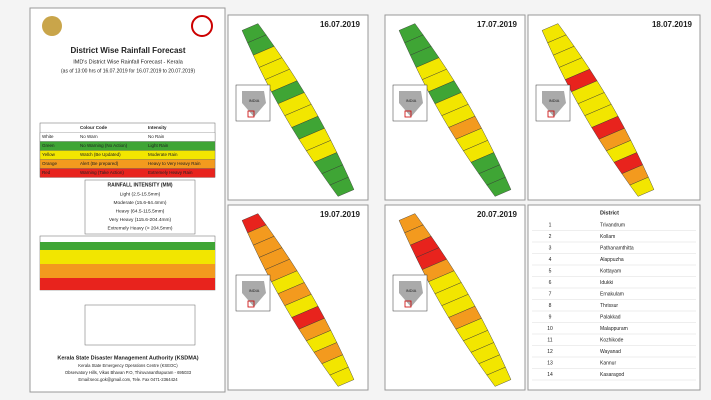 The width and height of the screenshot is (711, 400). I want to click on district-number: 1, so click(550, 225).